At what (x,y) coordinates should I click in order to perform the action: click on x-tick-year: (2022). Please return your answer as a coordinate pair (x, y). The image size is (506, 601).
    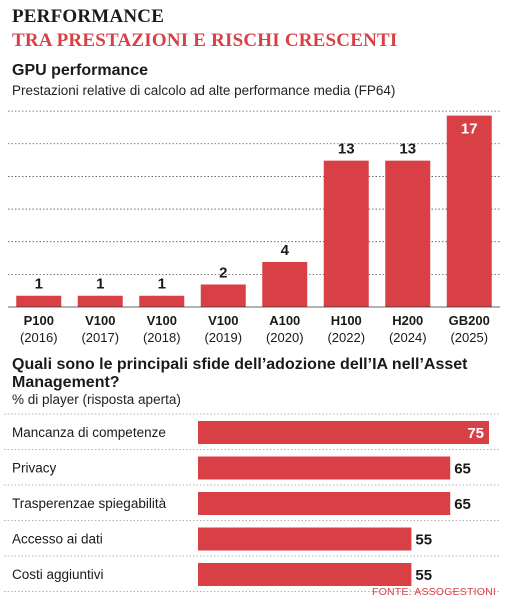
    Looking at the image, I should click on (346, 337).